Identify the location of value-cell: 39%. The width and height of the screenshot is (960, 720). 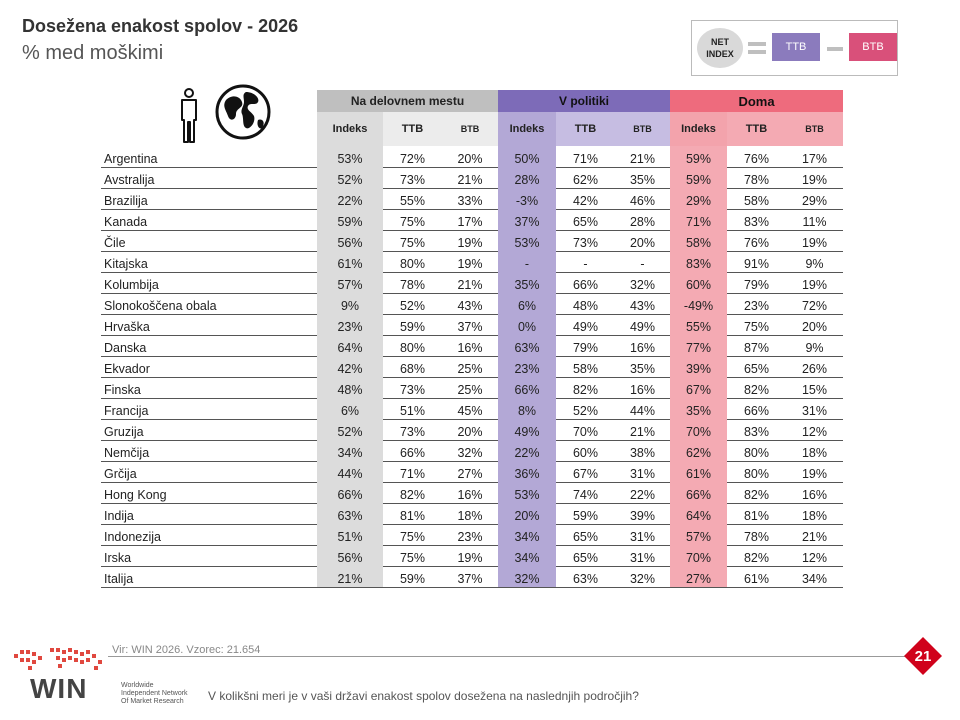
(698, 366).